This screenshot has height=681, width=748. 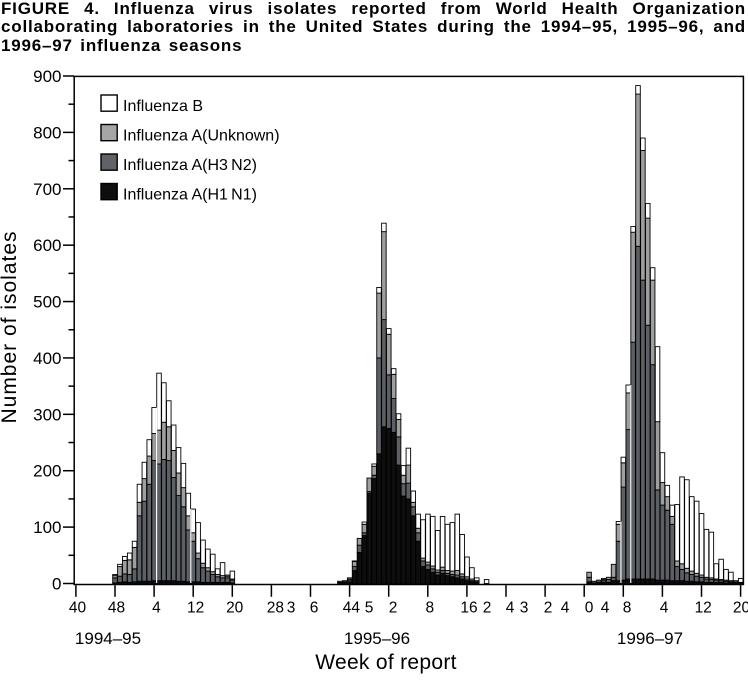 I want to click on svg-text: 400, so click(x=47, y=358).